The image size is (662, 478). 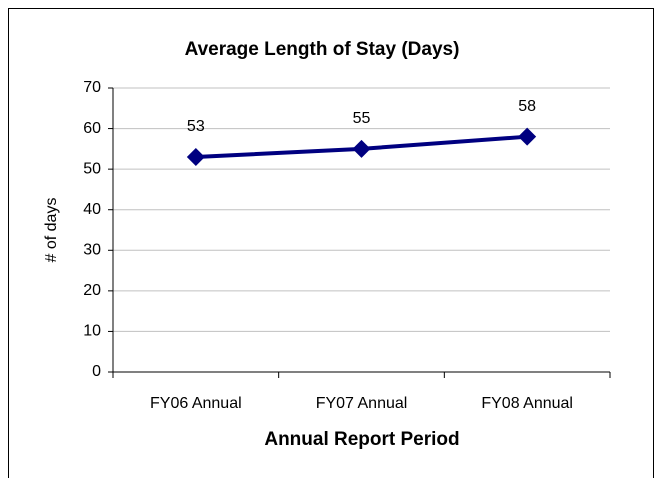 I want to click on data-label: 55, so click(x=362, y=118).